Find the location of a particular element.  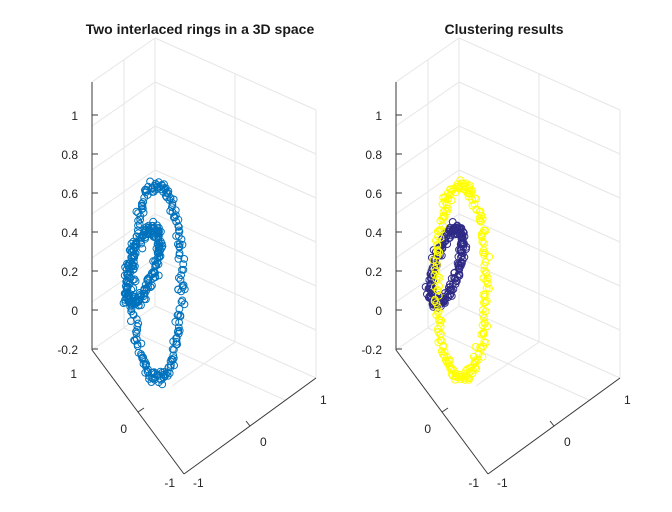

z-tick-labels: 1 0.8 0.6 0.4 0.2 0 -0.2 is located at coordinates (67, 233).